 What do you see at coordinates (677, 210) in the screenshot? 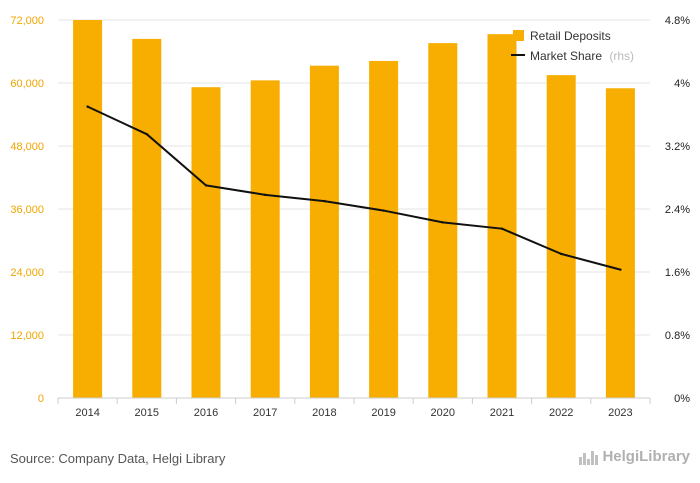
I see `y-right-tick-label: 2.4%` at bounding box center [677, 210].